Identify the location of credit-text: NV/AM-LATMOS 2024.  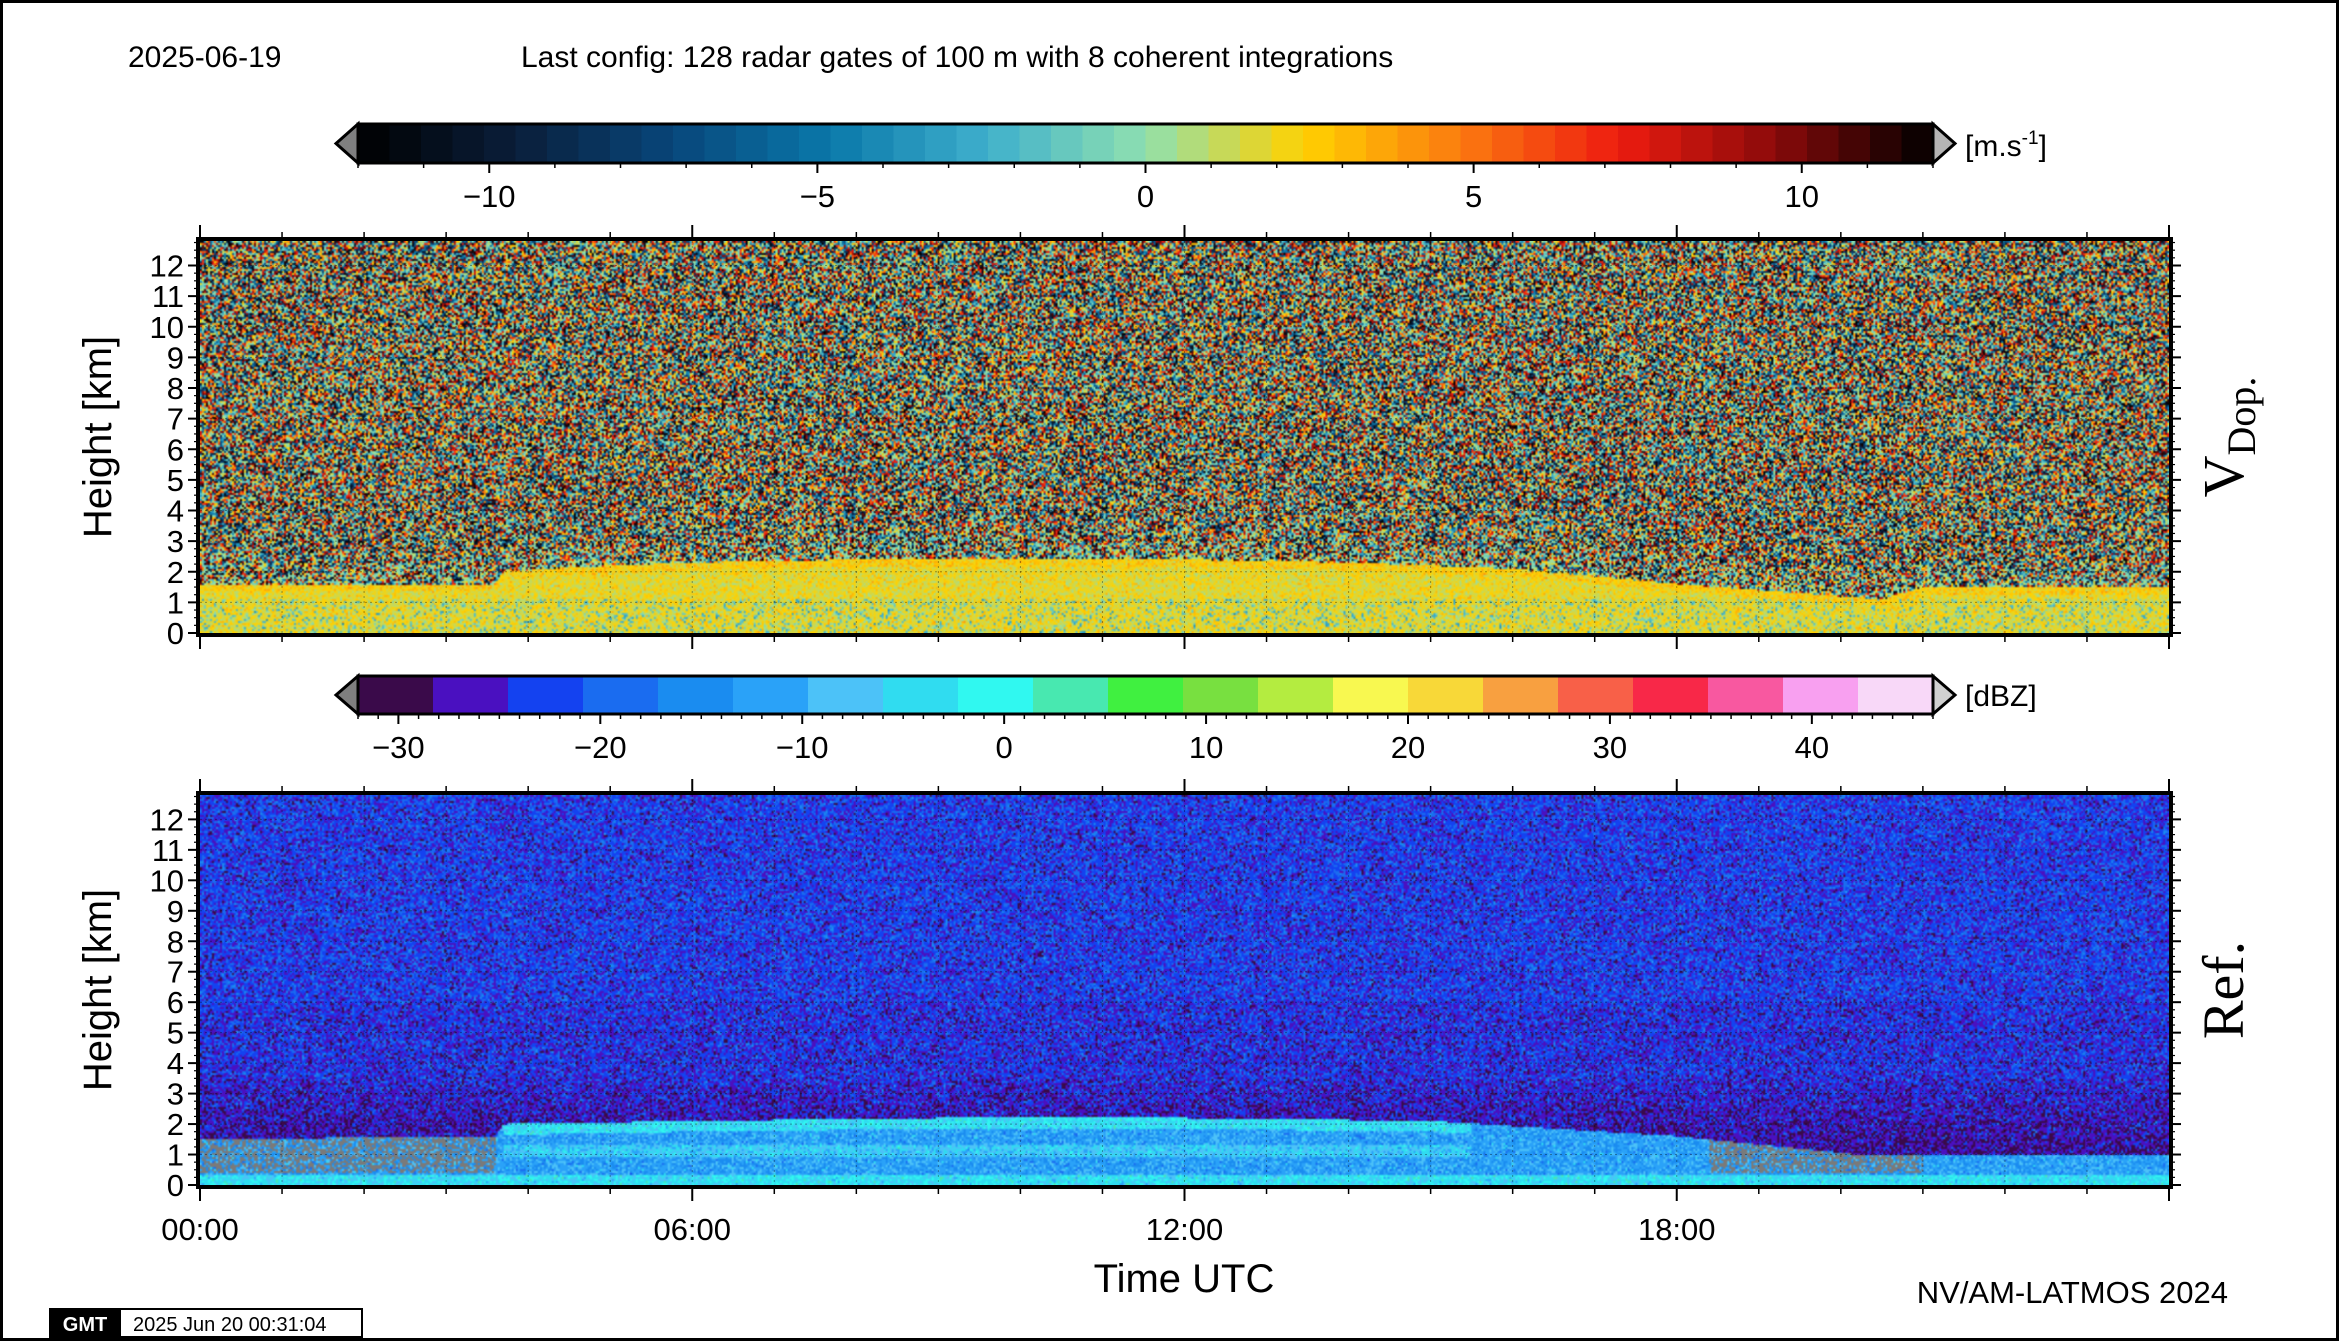
(2072, 1292).